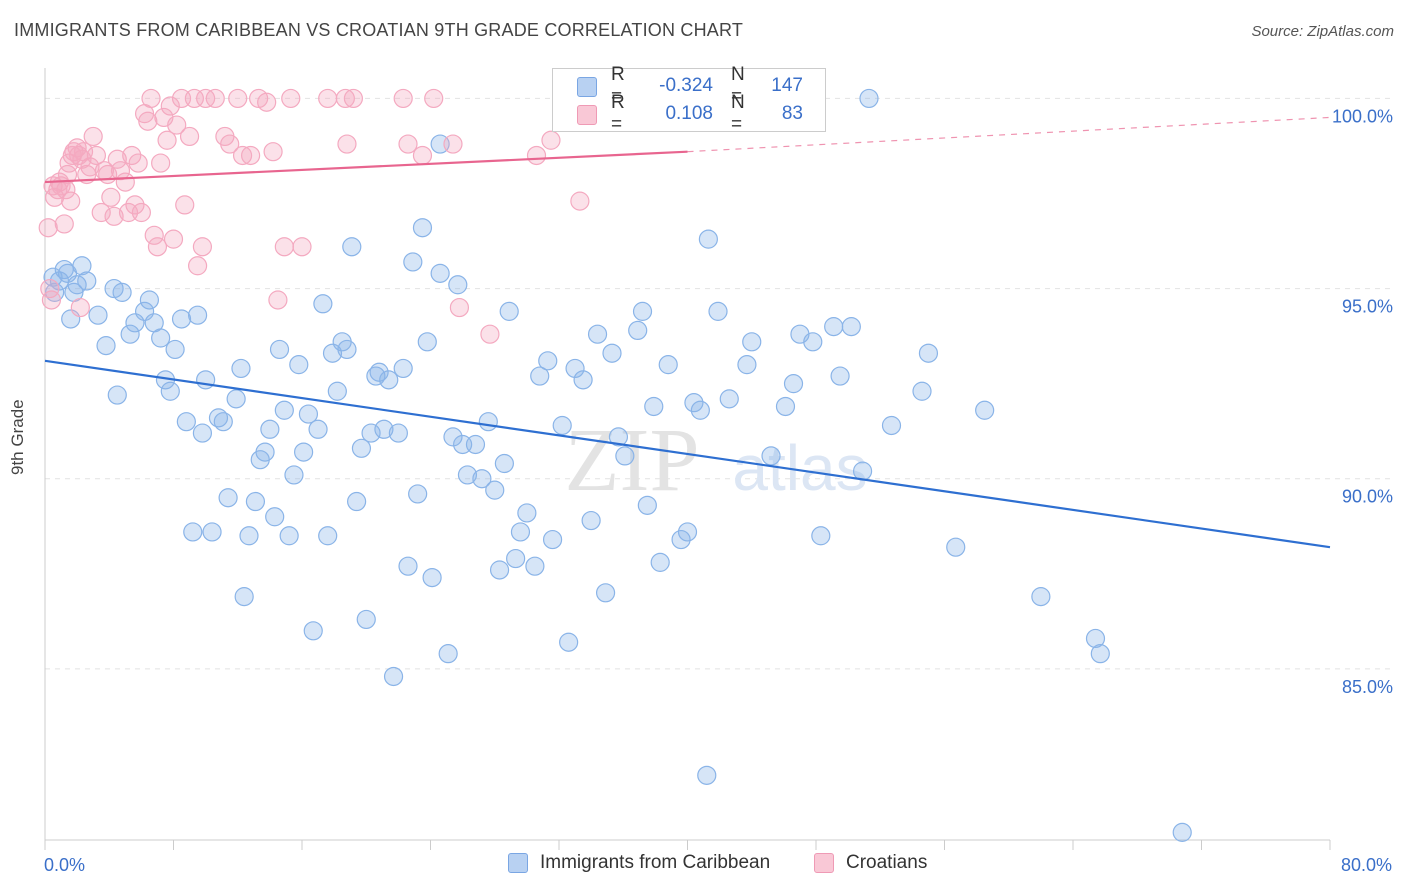 The width and height of the screenshot is (1406, 892). What do you see at coordinates (870, 863) in the screenshot?
I see `bottom-legend-croatians: Croatians` at bounding box center [870, 863].